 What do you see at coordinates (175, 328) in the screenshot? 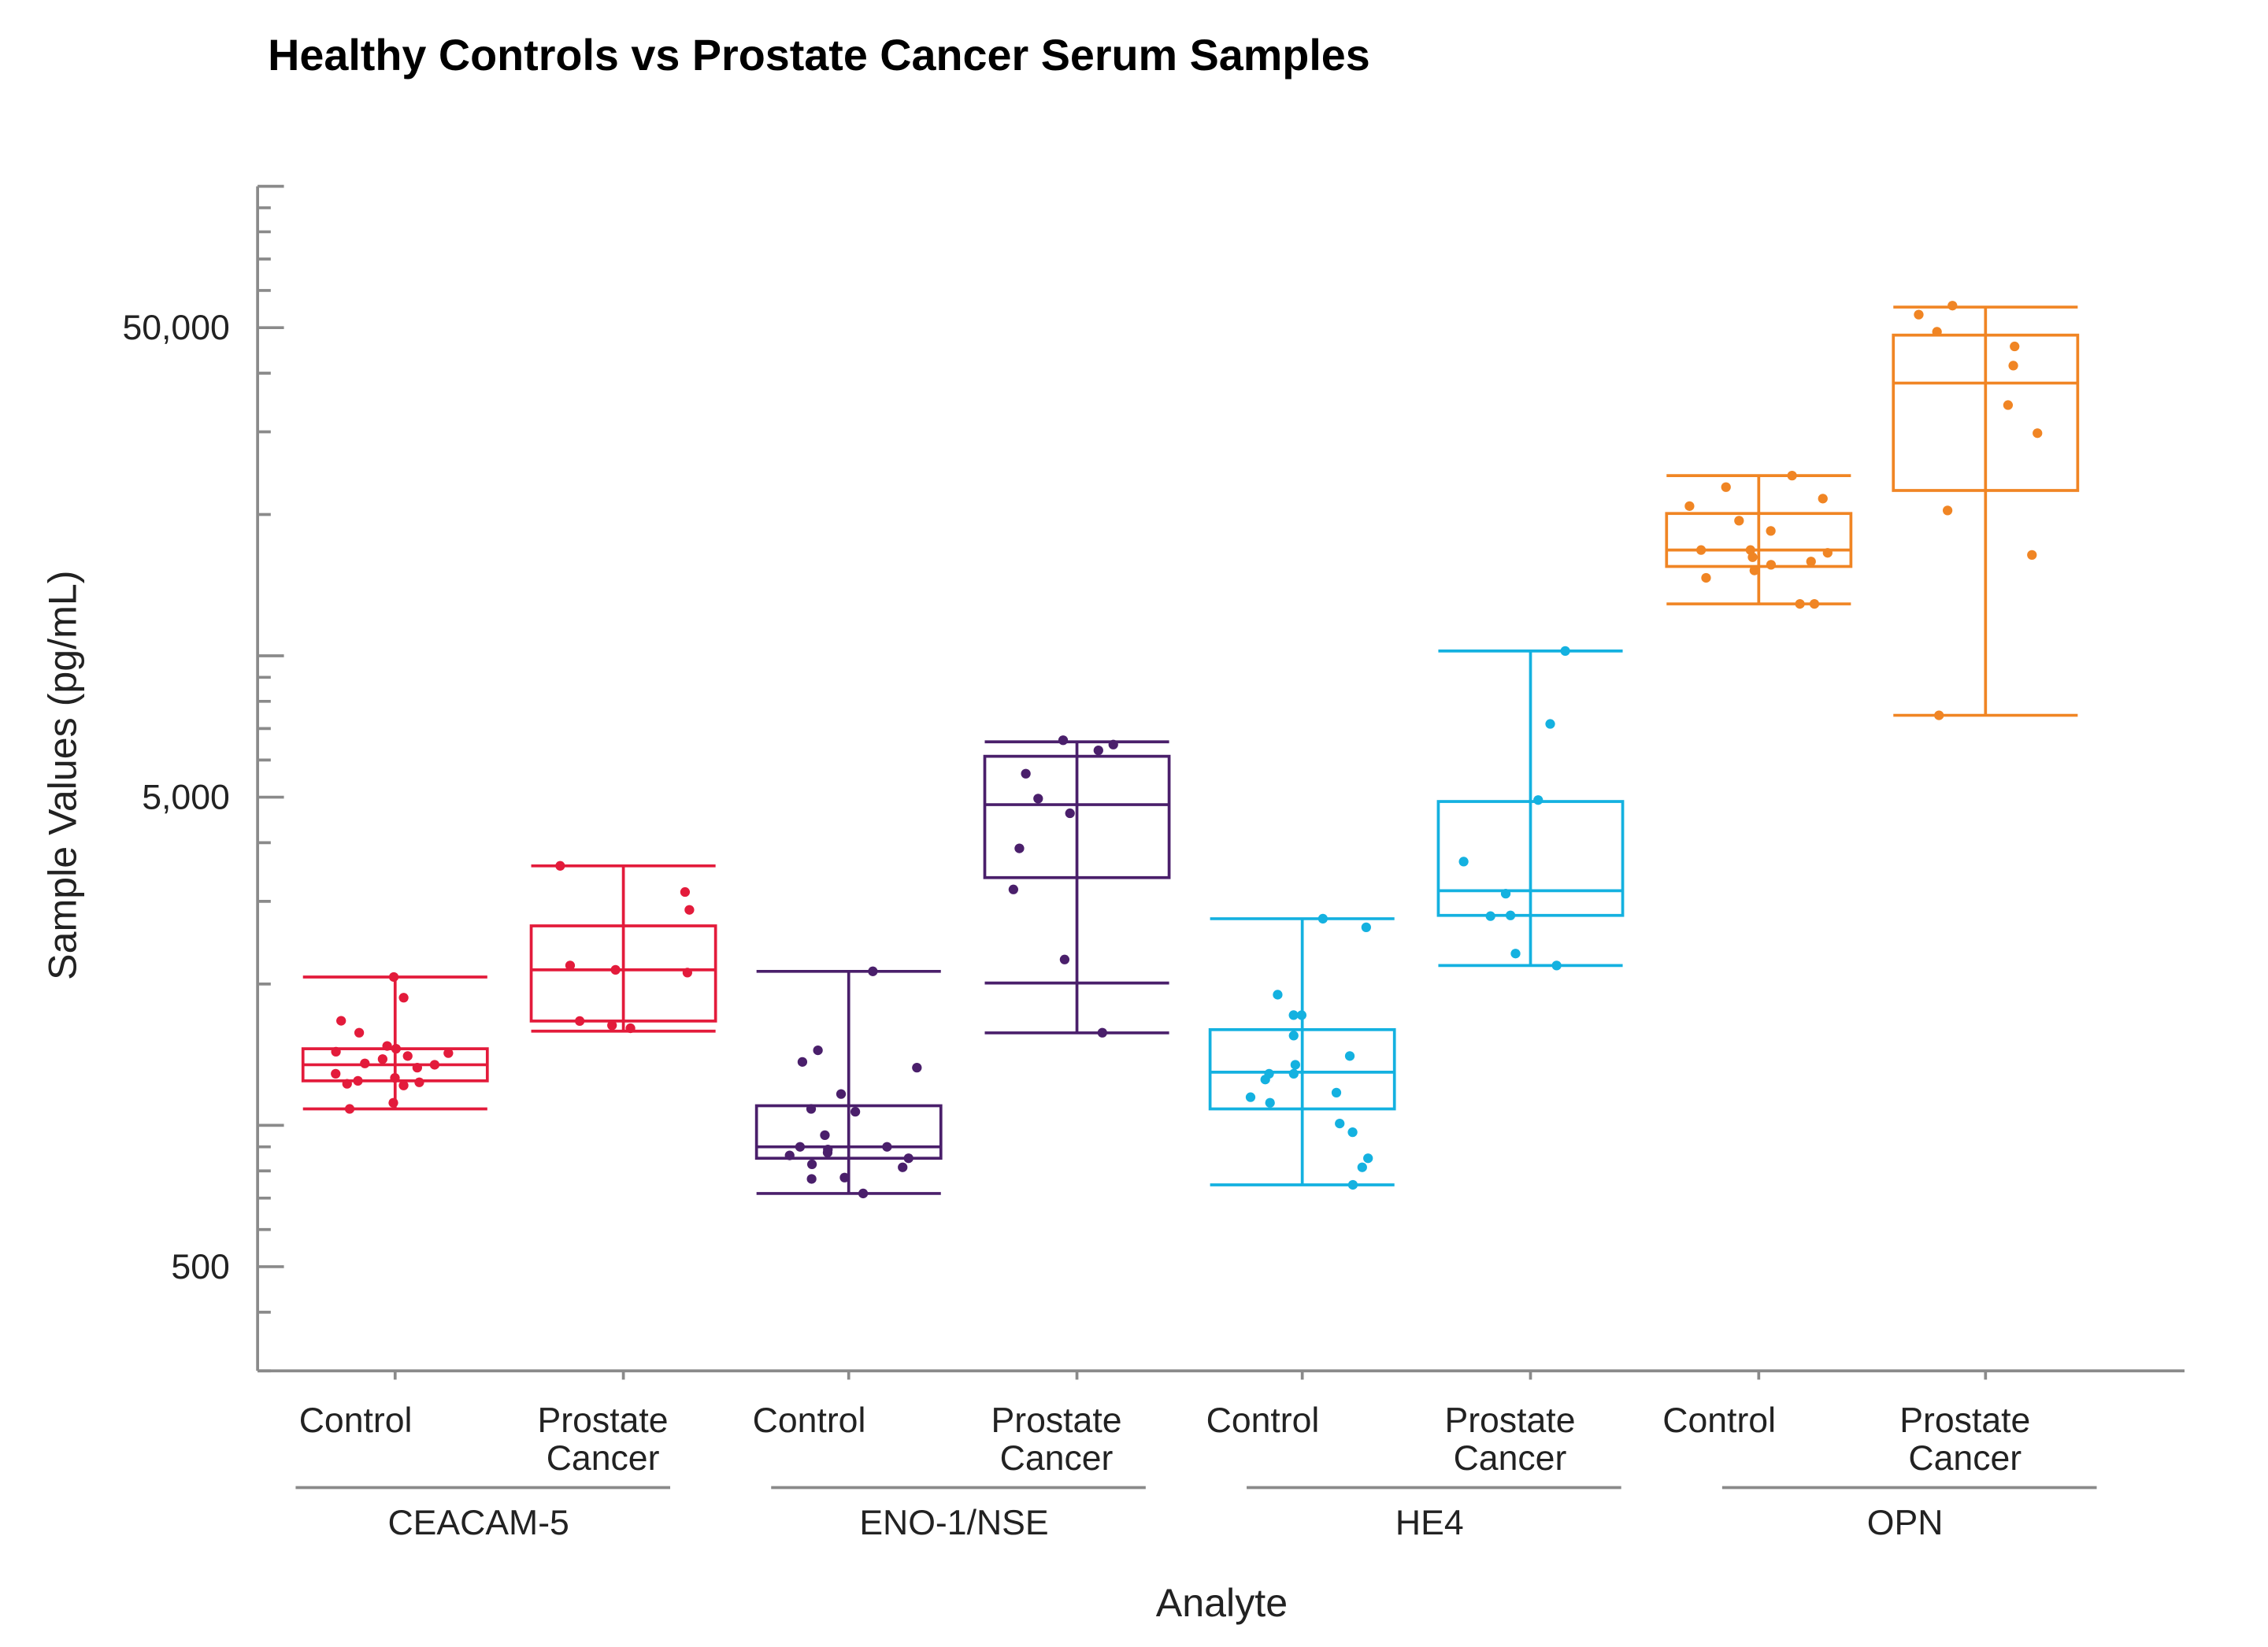
I see `y-tick-label: 50,000` at bounding box center [175, 328].